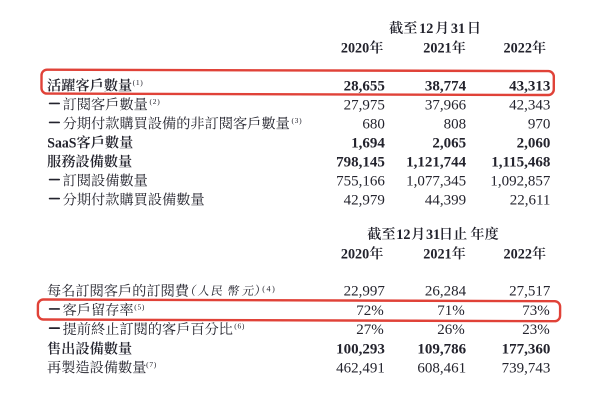 This screenshot has width=600, height=400. Describe the element at coordinates (536, 330) in the screenshot. I see `svg-text: 23%` at that location.